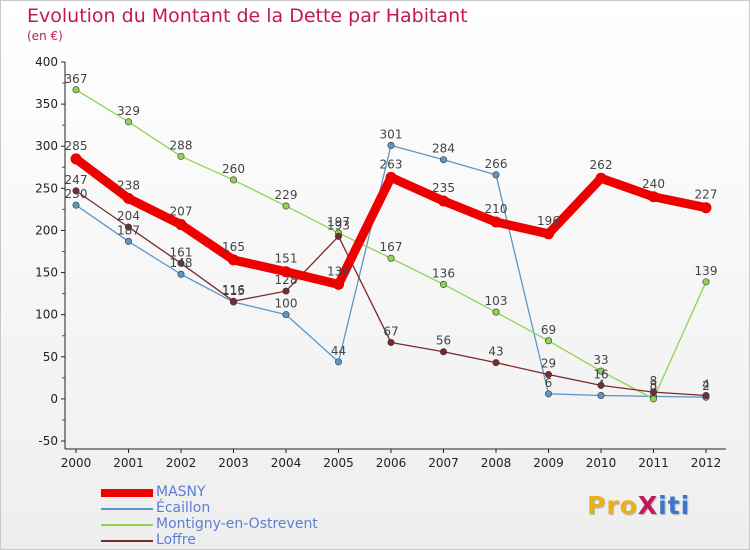 This screenshot has height=550, width=750. I want to click on legend-label: Écaillon, so click(183, 508).